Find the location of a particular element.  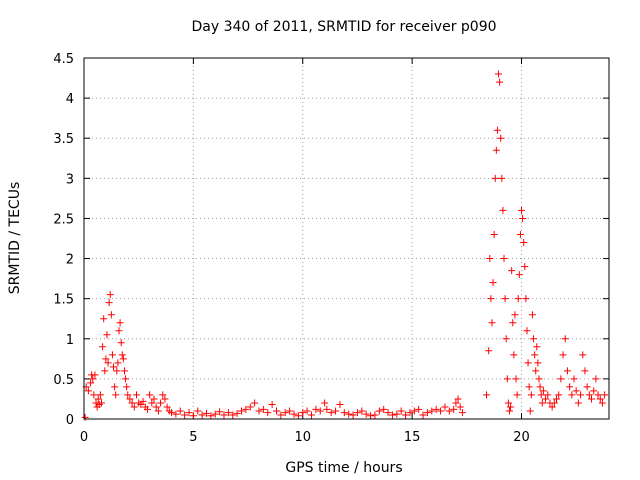

x-tick-label: 5 is located at coordinates (193, 437).